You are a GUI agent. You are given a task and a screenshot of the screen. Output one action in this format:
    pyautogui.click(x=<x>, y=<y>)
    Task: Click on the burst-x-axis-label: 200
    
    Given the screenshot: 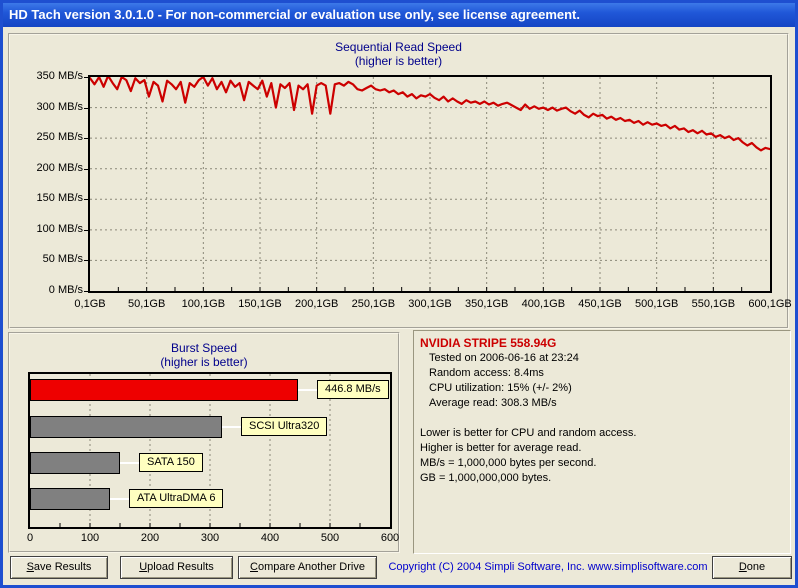 What is the action you would take?
    pyautogui.click(x=150, y=538)
    